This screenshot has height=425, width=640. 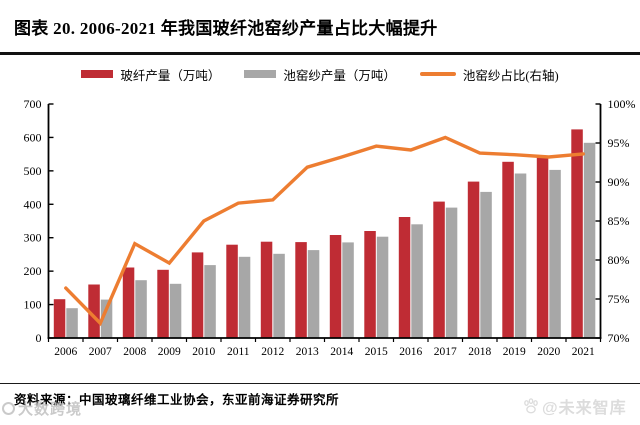 I want to click on x-axis-tick-label: 2006, so click(x=65, y=352).